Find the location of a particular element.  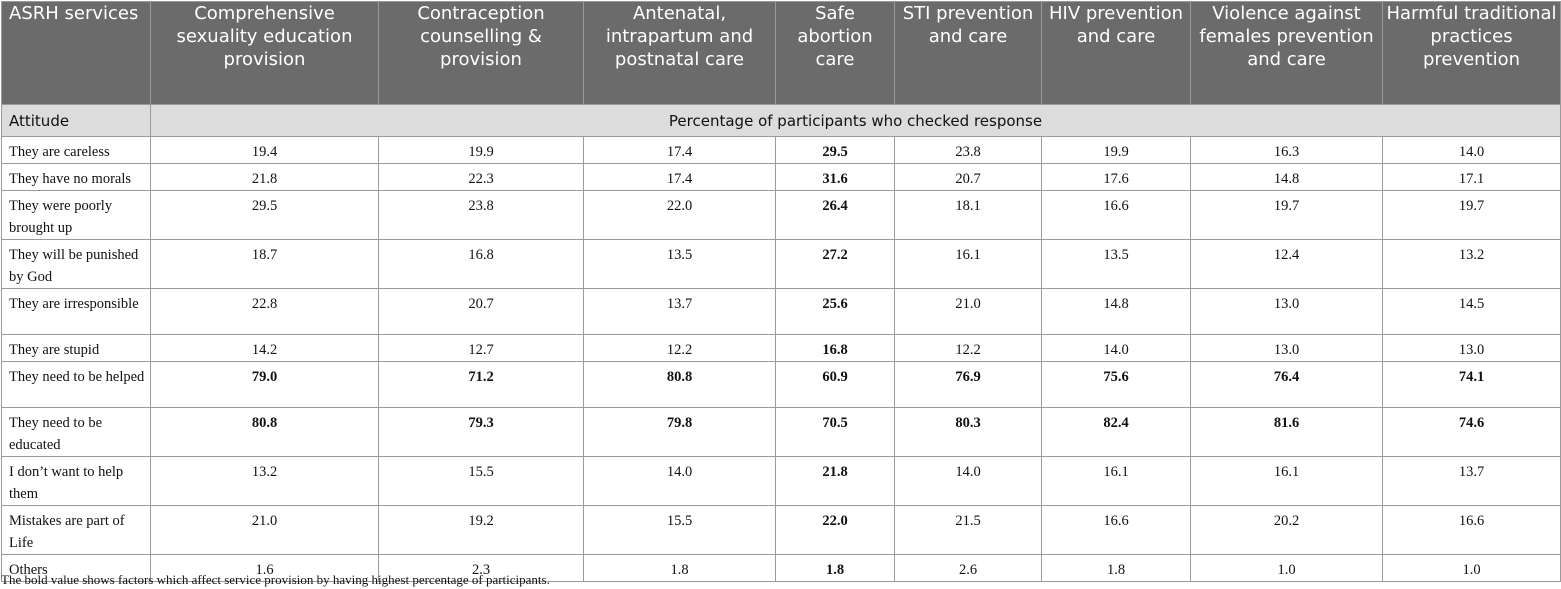

row-label: I don’t want to help them is located at coordinates (76, 481).